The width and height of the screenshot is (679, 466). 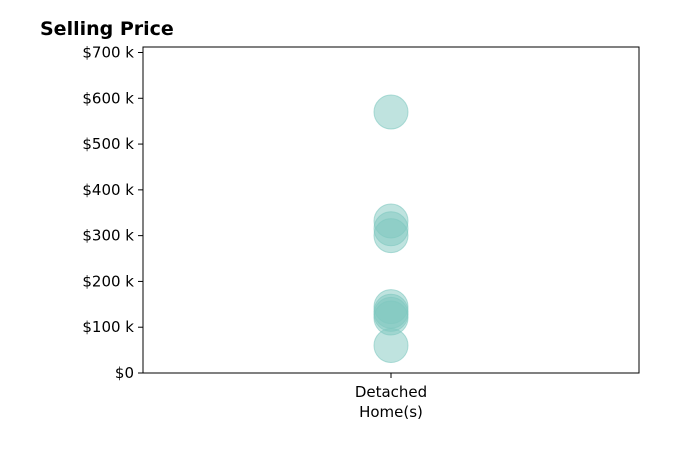 What do you see at coordinates (124, 373) in the screenshot?
I see `y-tick-label: $0` at bounding box center [124, 373].